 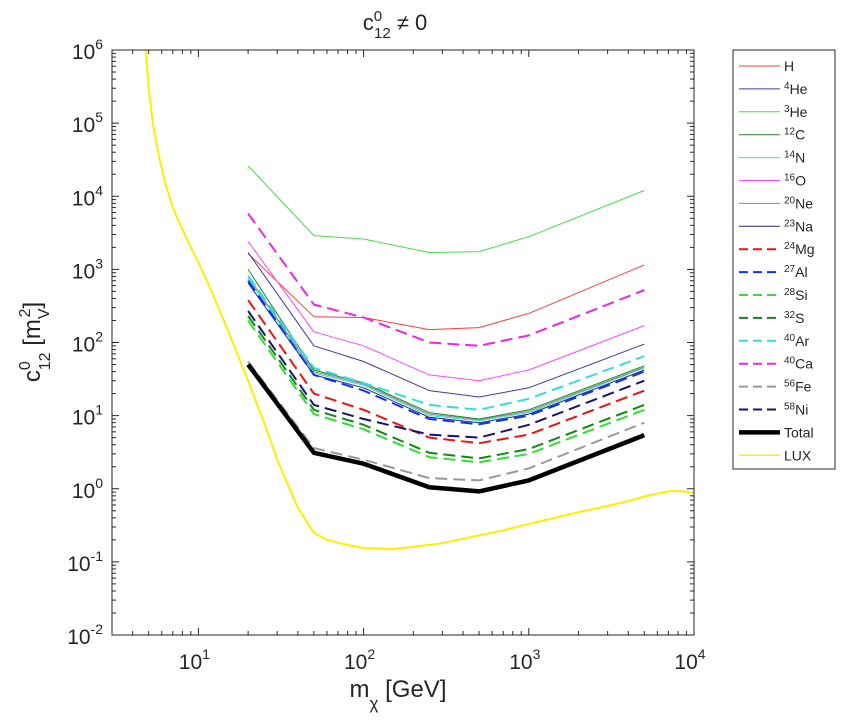 I want to click on legend-label-o-16: 16O, so click(x=795, y=181).